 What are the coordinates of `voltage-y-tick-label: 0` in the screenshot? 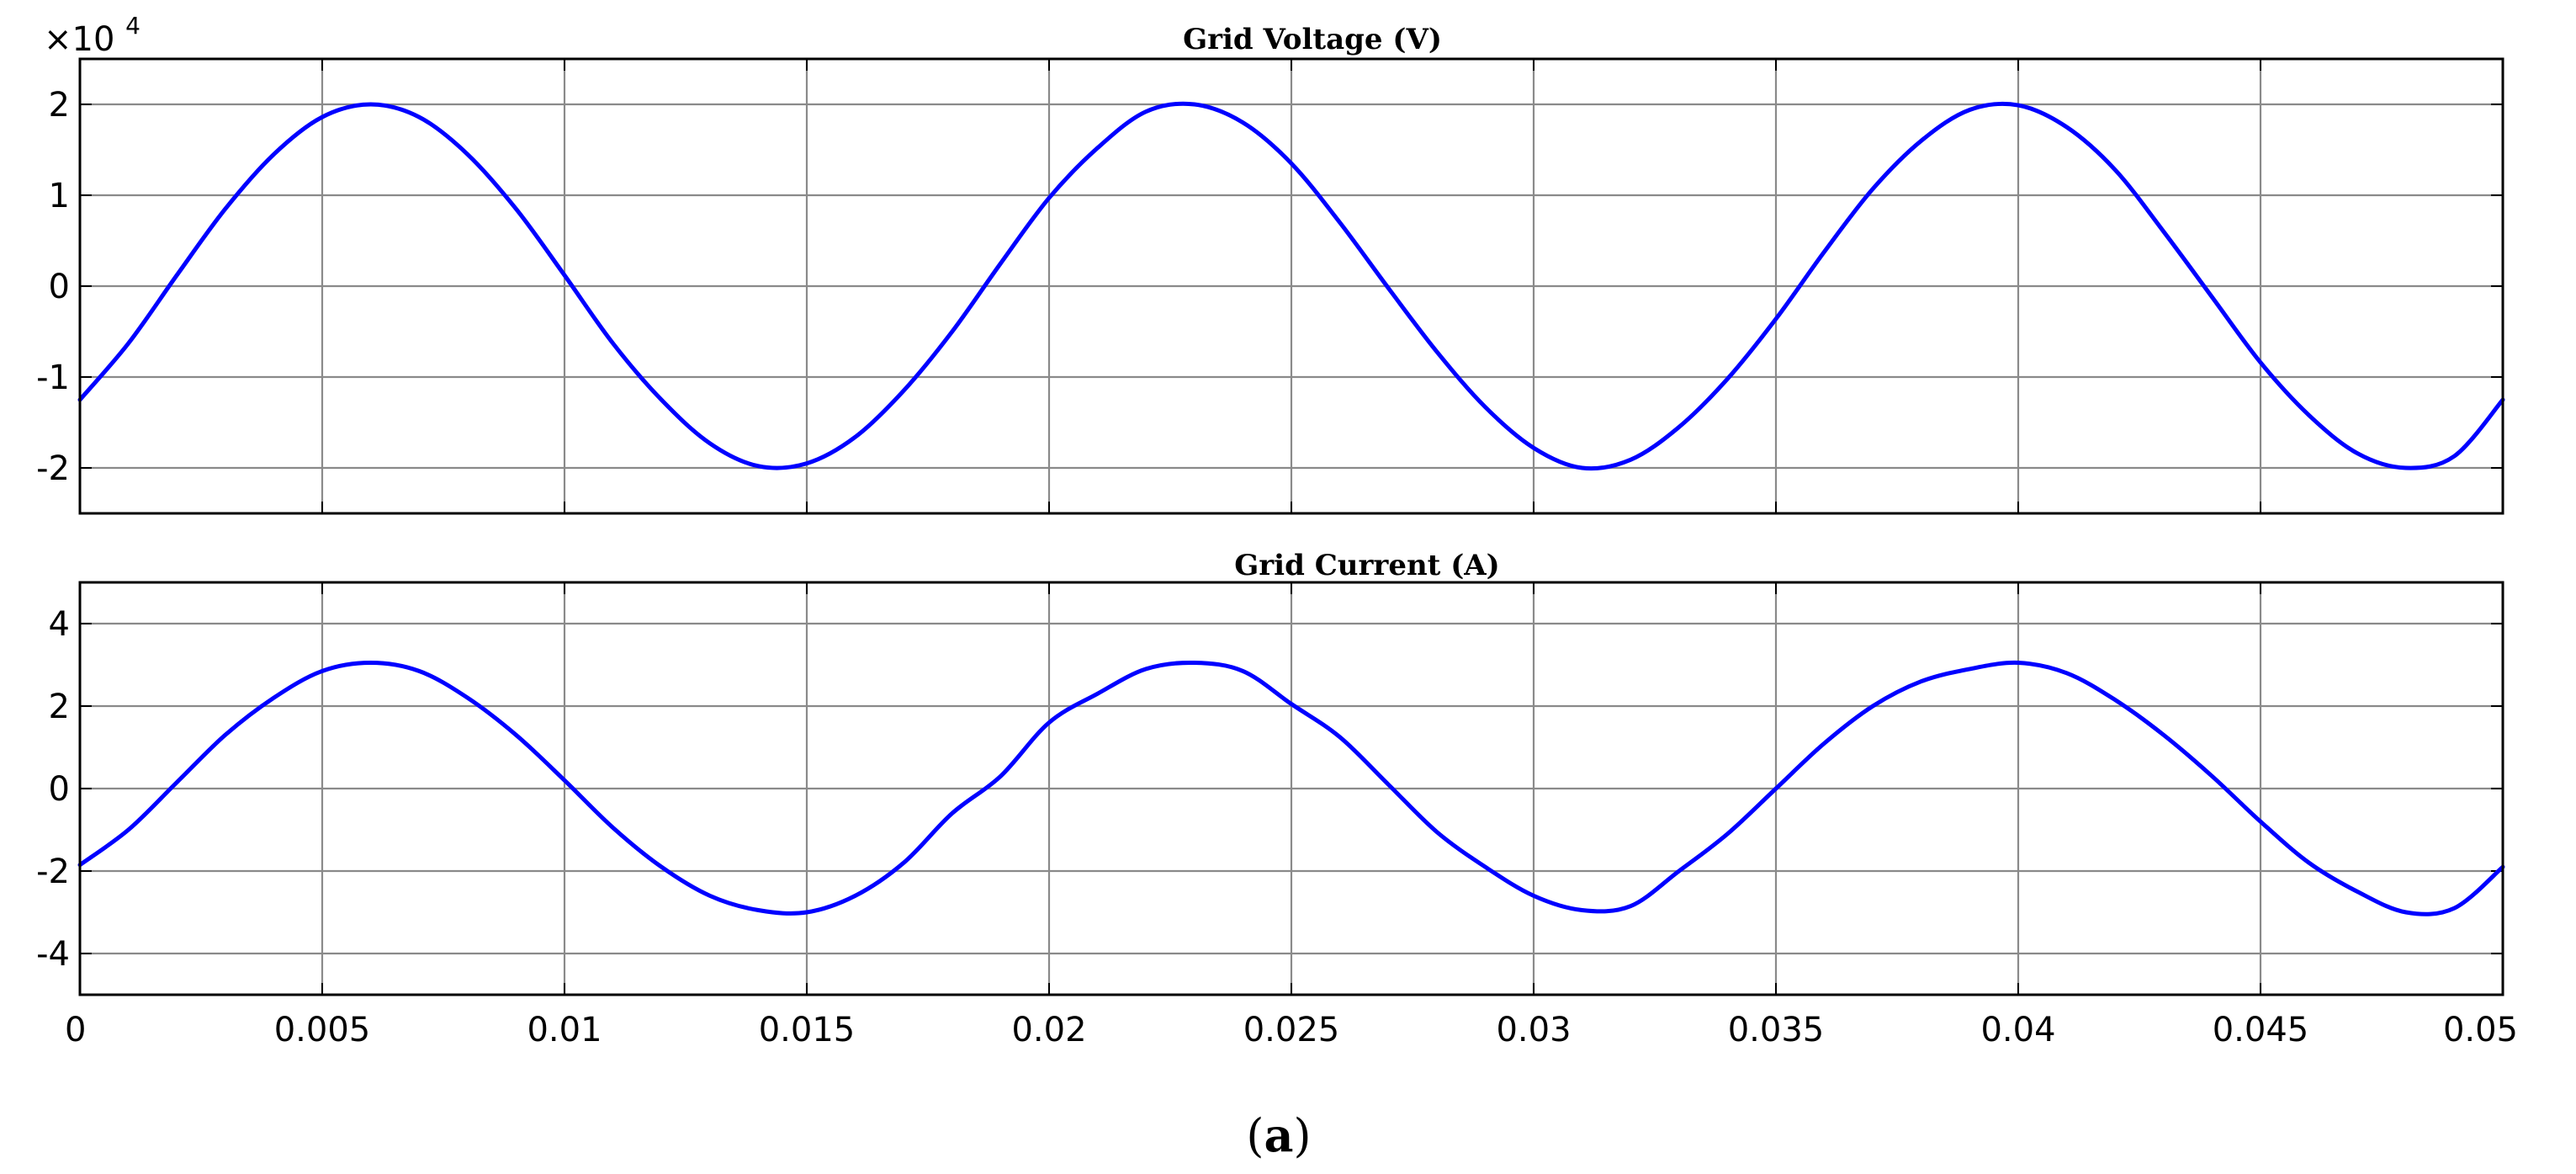 It's located at (59, 287).